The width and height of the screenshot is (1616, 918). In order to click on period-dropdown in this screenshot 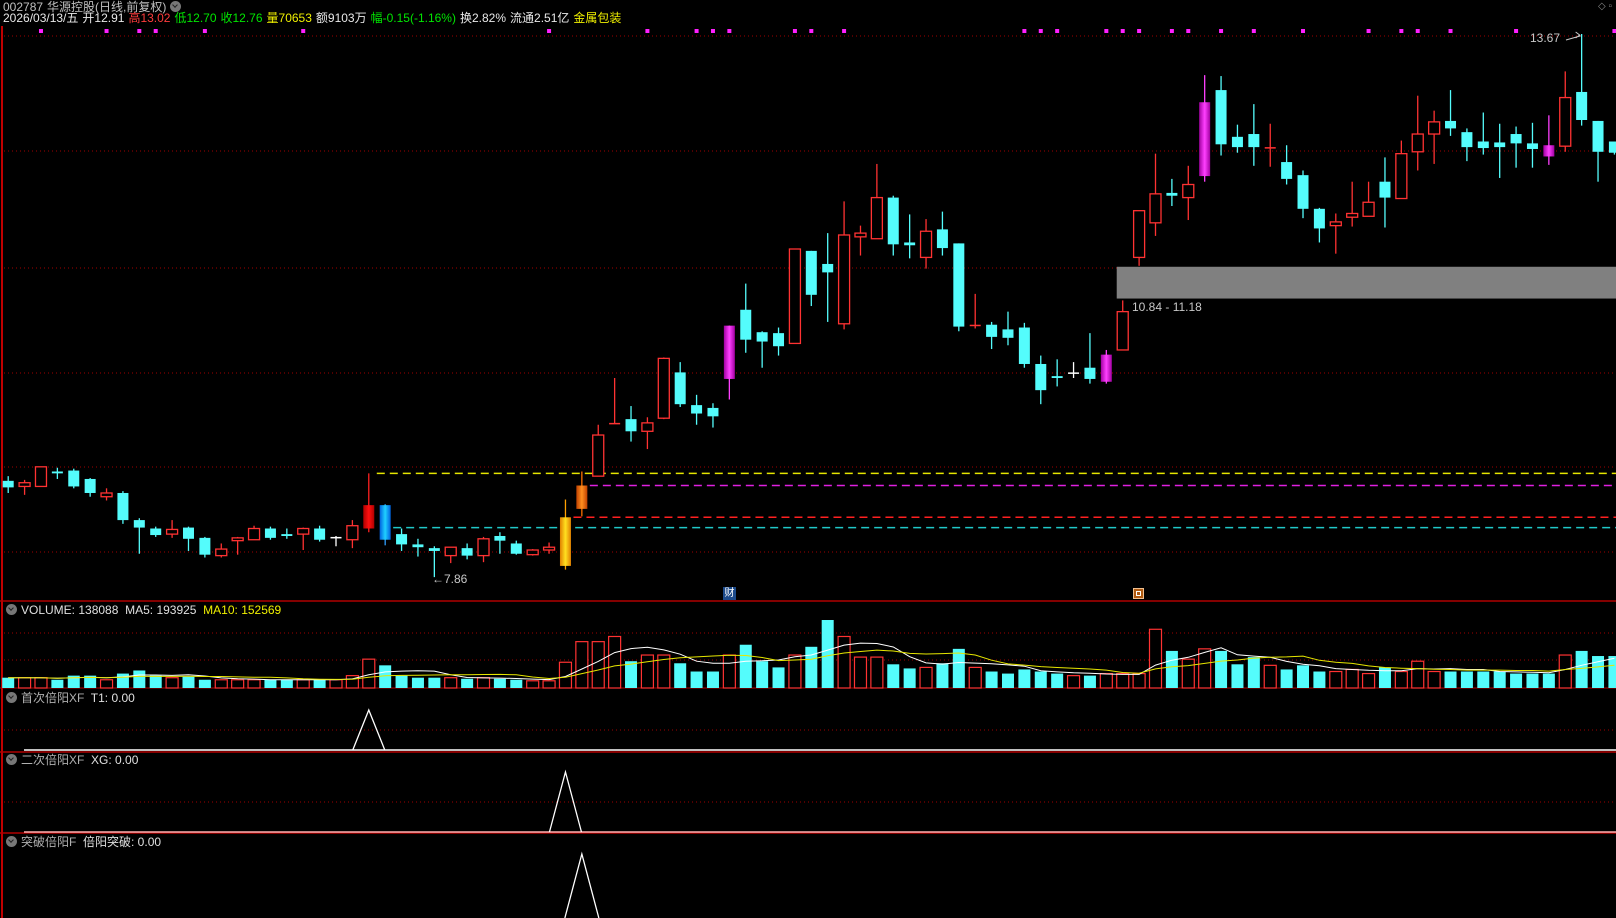, I will do `click(177, 7)`.